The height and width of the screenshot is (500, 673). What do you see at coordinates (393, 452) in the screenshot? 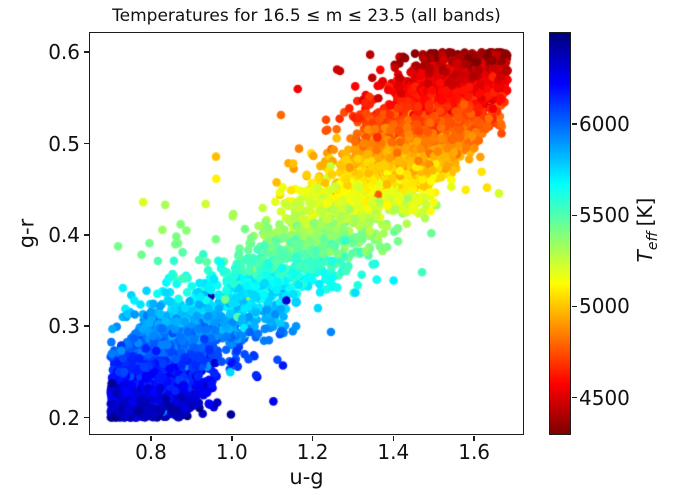
I see `x-tick-label: 1.4` at bounding box center [393, 452].